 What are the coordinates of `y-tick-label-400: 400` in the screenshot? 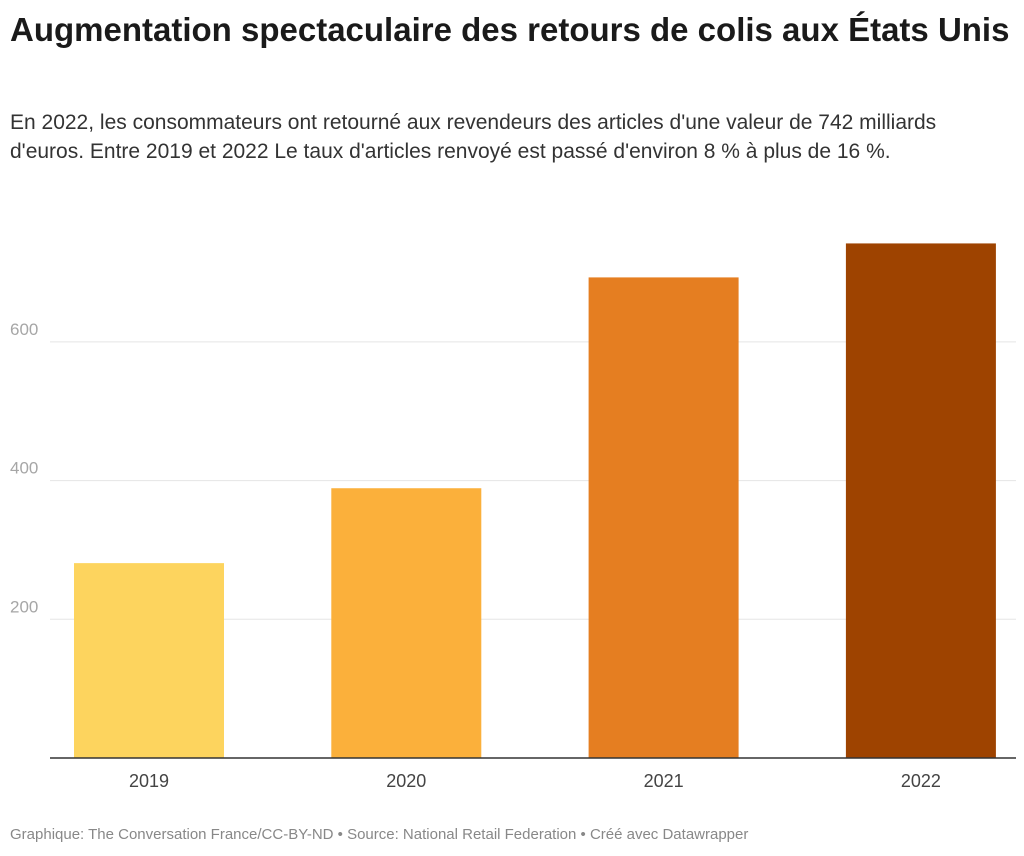 It's located at (24, 468).